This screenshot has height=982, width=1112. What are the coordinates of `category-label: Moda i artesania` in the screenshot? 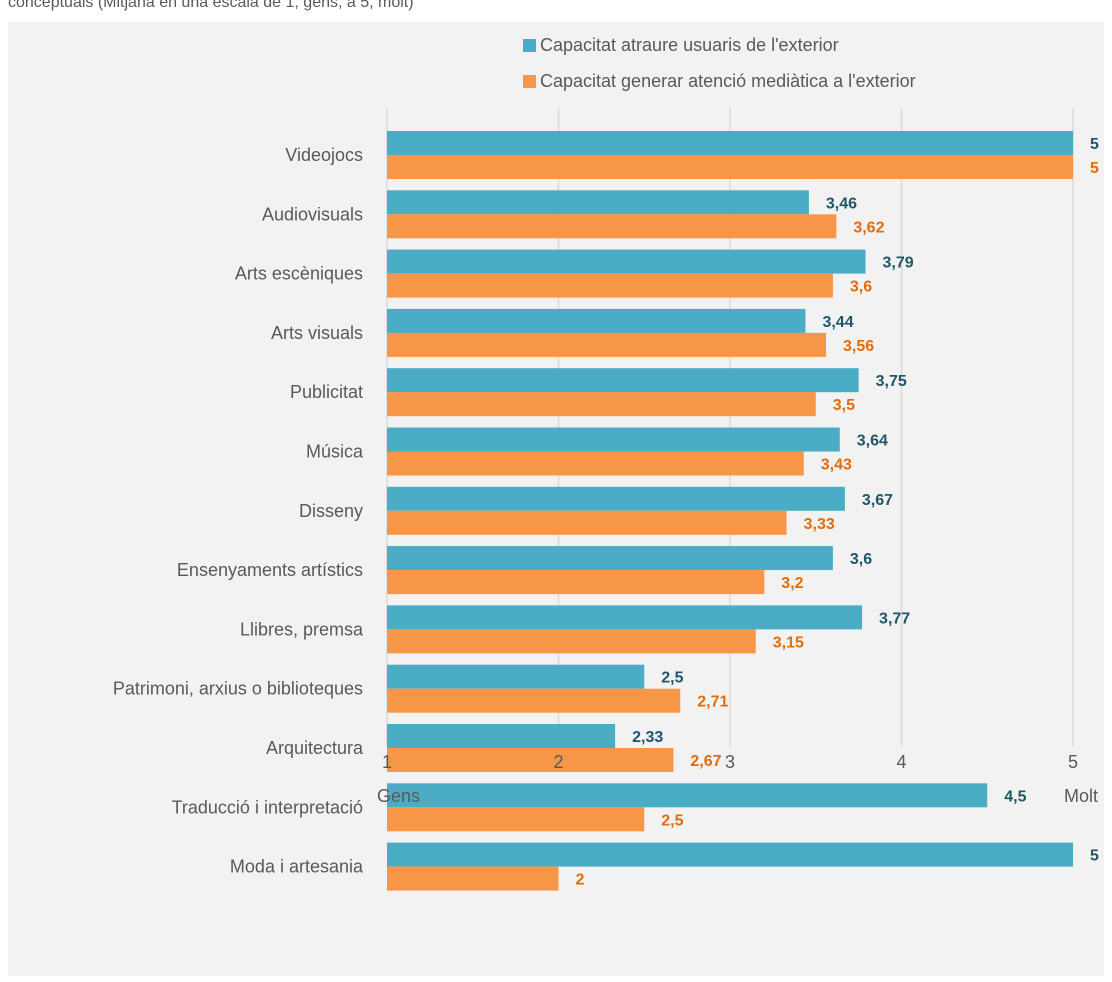 It's located at (297, 867).